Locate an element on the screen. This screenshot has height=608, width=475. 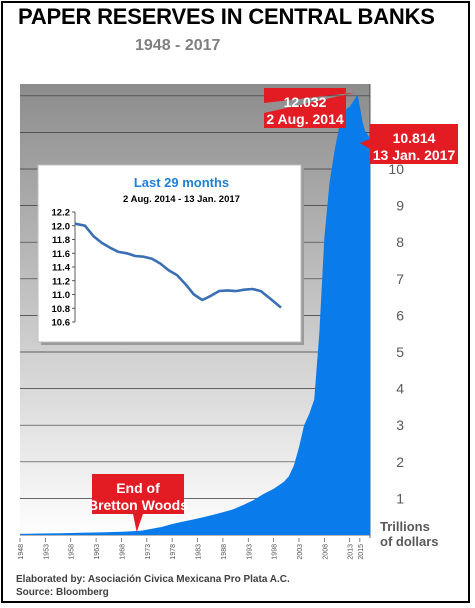
x-tick-label: 2008 is located at coordinates (325, 552).